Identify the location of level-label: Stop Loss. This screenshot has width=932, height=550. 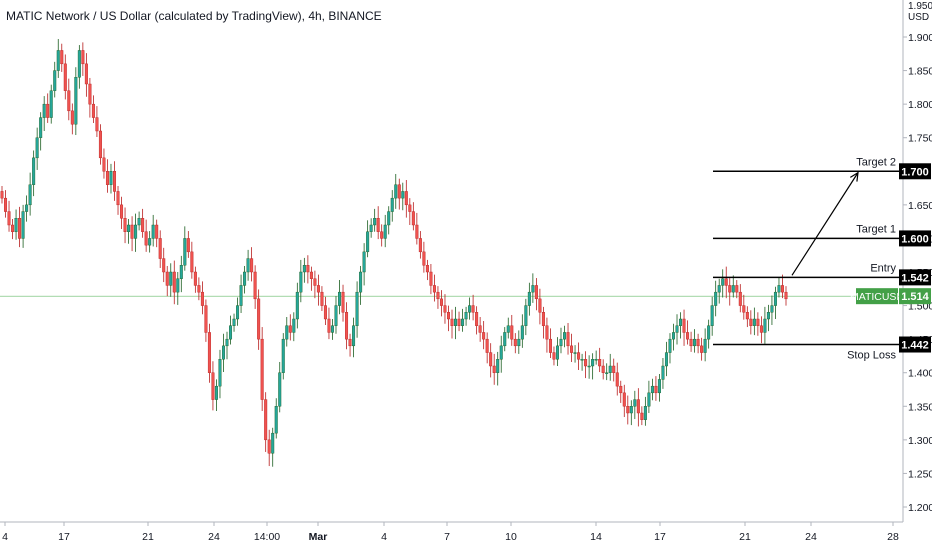
(871, 356).